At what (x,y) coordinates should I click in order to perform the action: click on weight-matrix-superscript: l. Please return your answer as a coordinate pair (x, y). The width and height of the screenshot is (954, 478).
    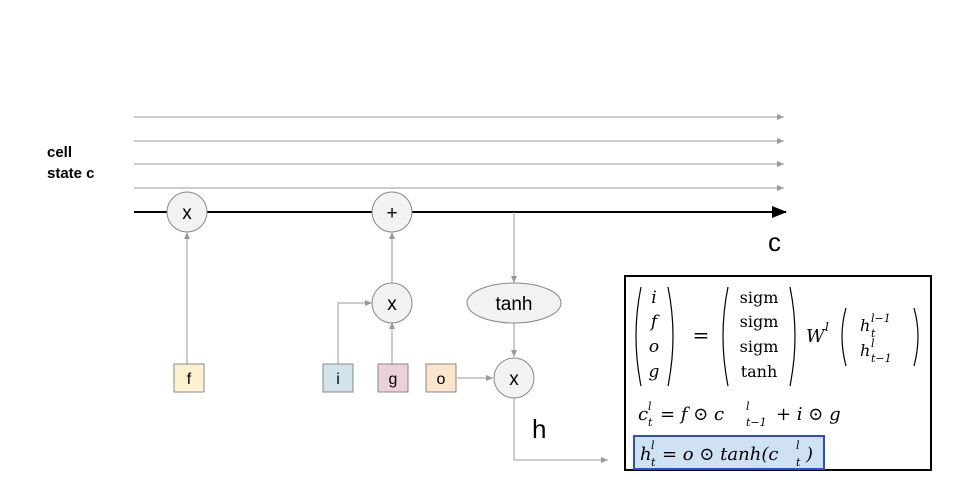
    Looking at the image, I should click on (827, 327).